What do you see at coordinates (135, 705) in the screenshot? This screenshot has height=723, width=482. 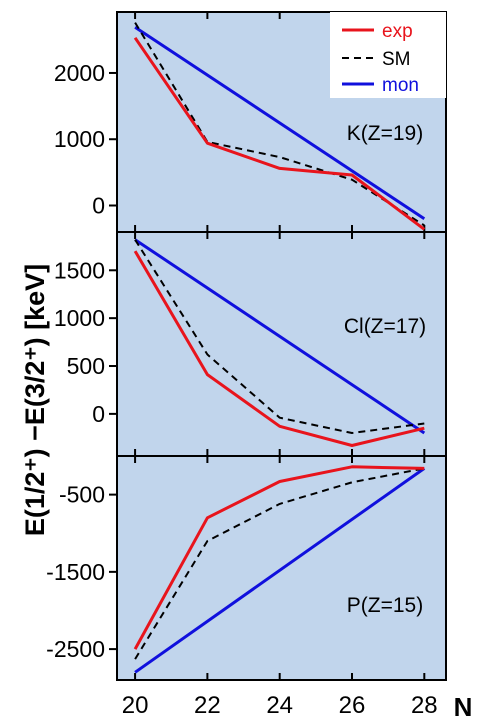 I see `x-tick-label: 20` at bounding box center [135, 705].